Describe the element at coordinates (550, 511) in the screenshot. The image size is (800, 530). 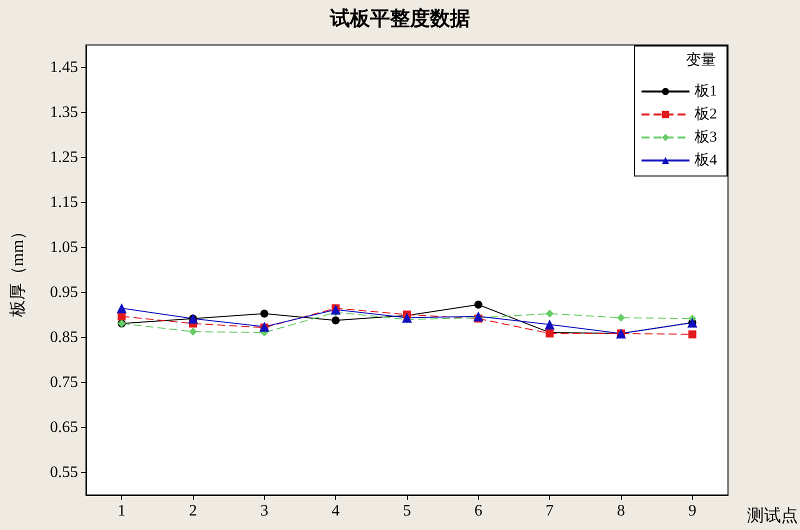
I see `x-tick-label: 7` at that location.